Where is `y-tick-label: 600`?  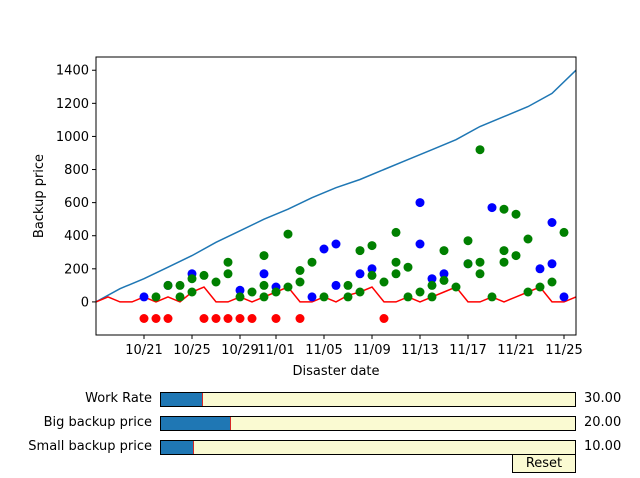
y-tick-label: 600 is located at coordinates (76, 203).